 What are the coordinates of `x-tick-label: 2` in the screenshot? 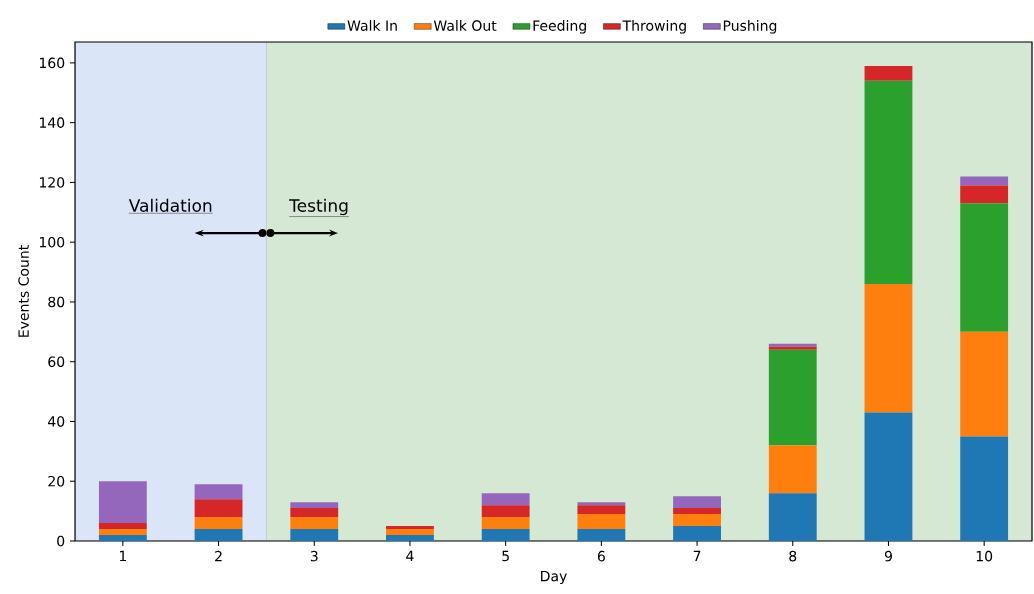 It's located at (218, 556).